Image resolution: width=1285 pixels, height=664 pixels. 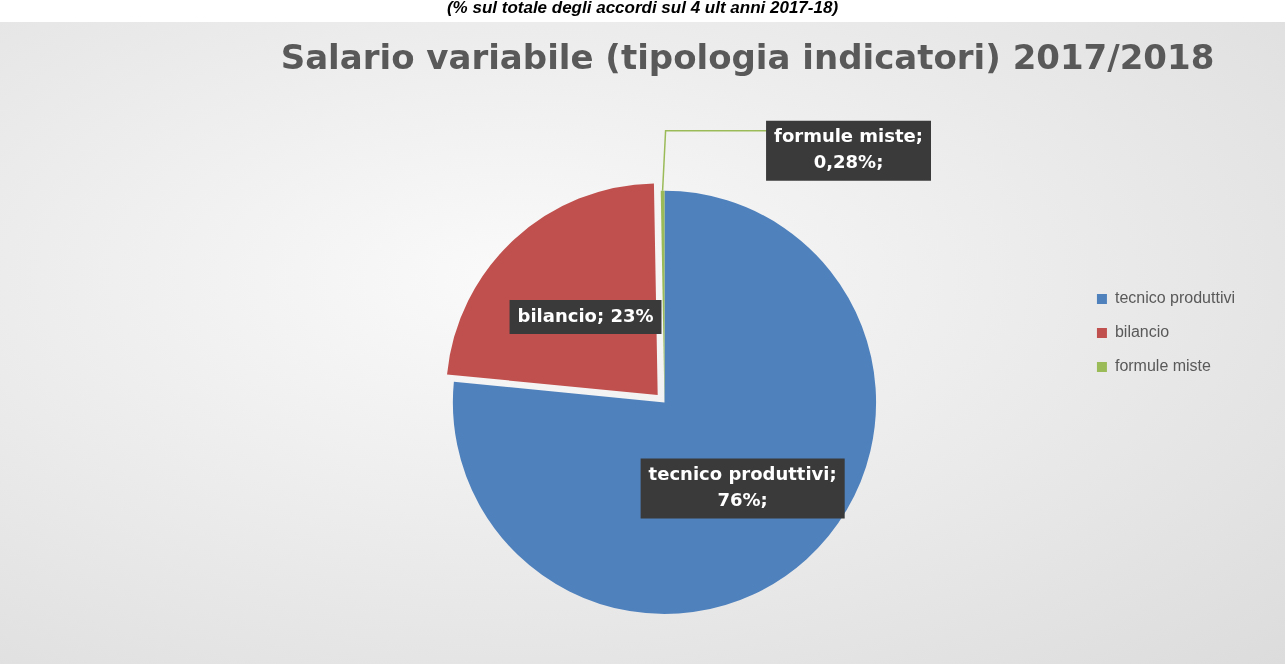 I want to click on legend-label: formule miste, so click(x=1163, y=366).